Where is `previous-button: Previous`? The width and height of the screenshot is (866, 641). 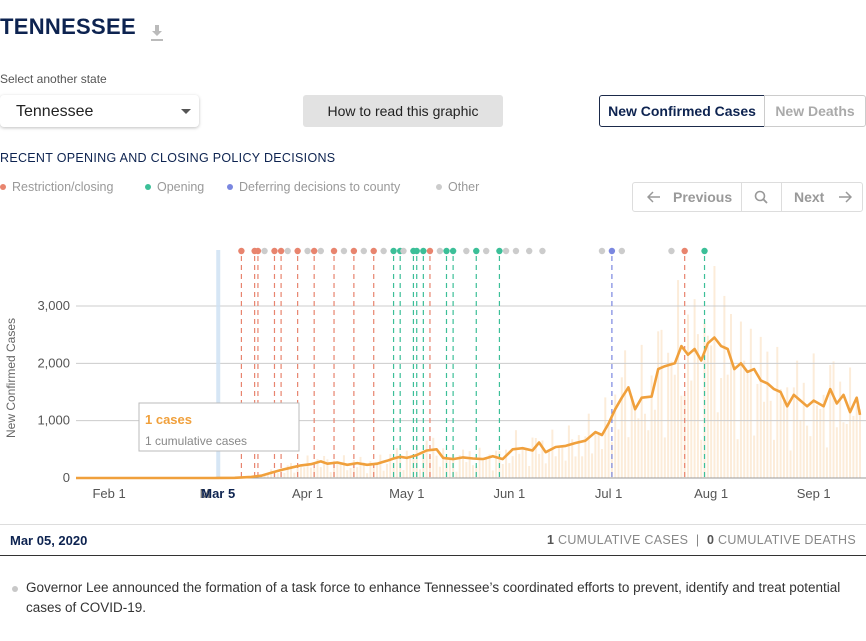 previous-button: Previous is located at coordinates (687, 197).